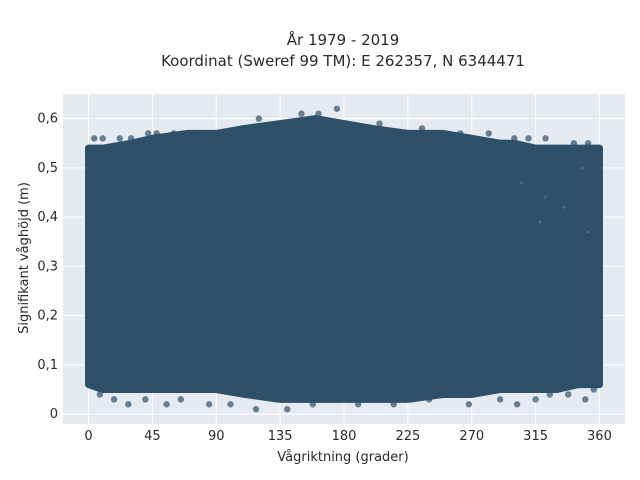  I want to click on x-axis-label: Vågriktning (grader), so click(342, 457).